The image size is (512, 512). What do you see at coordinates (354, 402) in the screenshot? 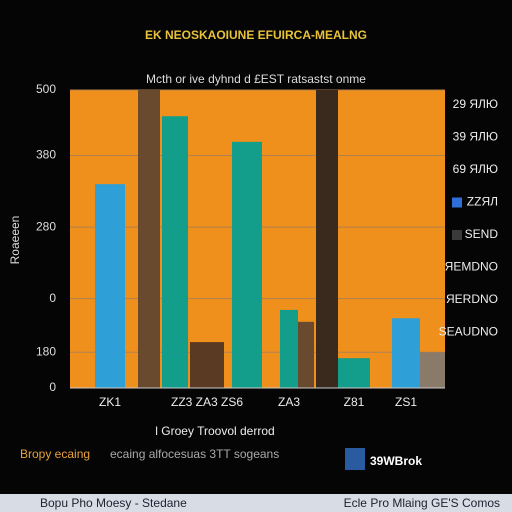
I see `x-tick-label: Z81` at bounding box center [354, 402].